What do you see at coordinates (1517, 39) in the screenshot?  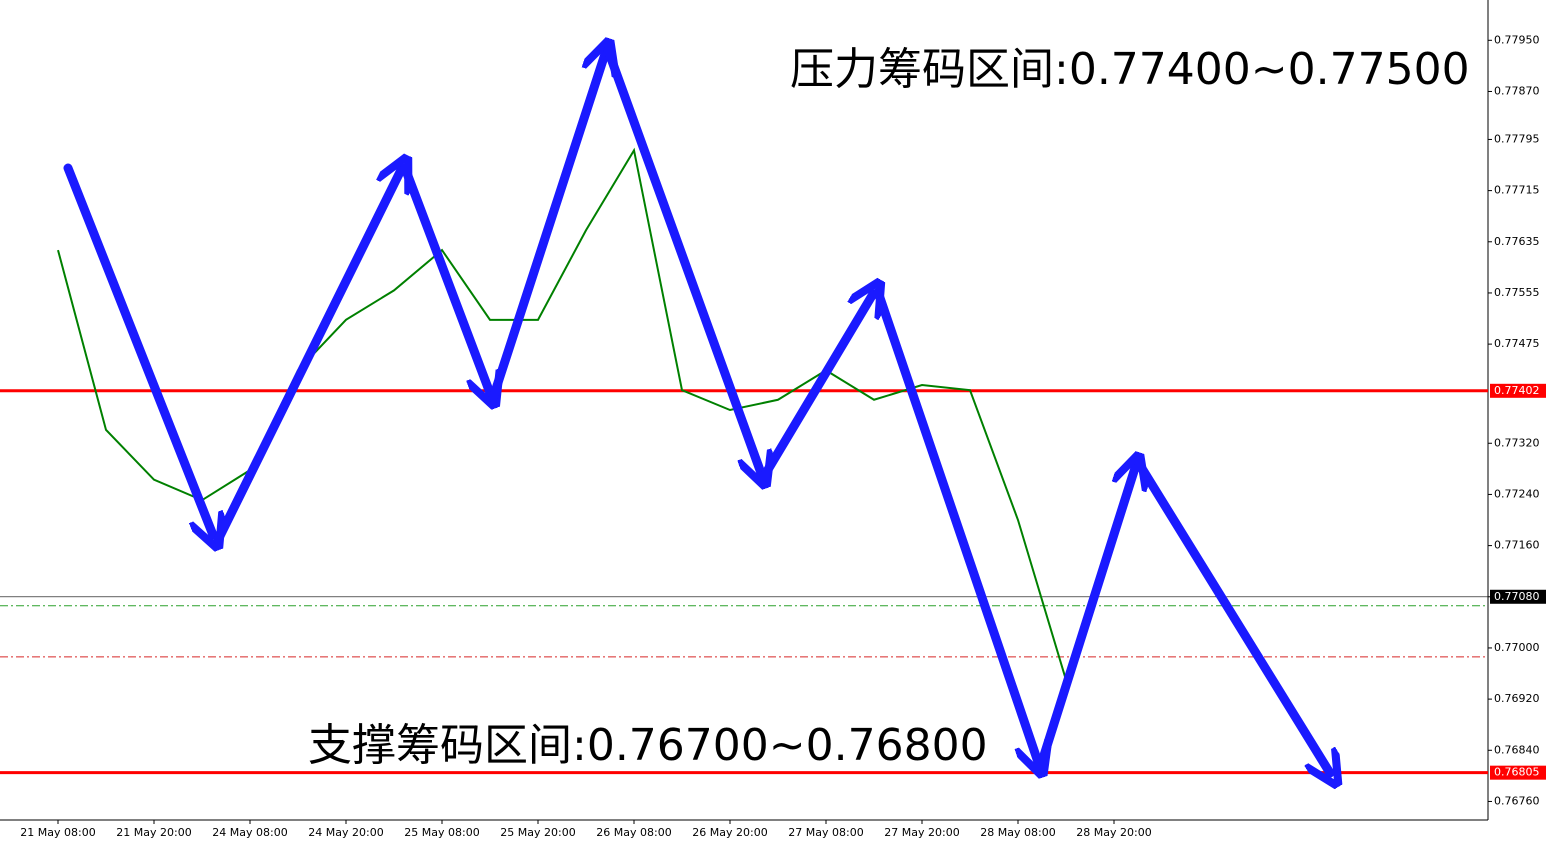 I see `y-tick-label: 0.77950` at bounding box center [1517, 39].